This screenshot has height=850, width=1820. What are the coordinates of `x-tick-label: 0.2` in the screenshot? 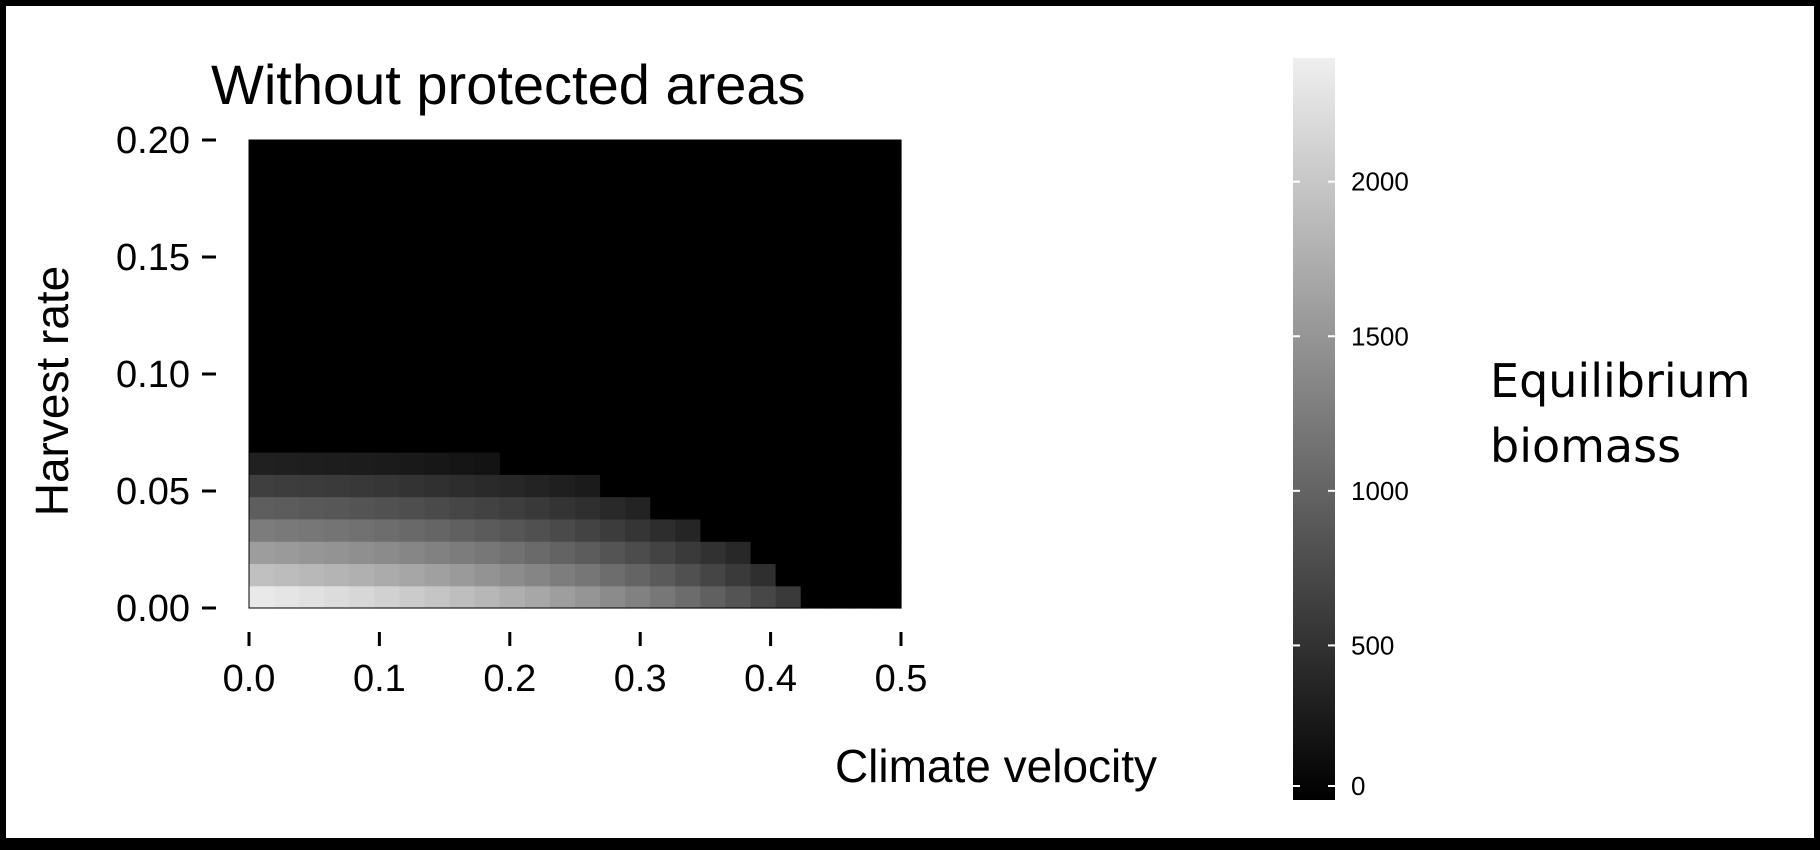 It's located at (509, 679).